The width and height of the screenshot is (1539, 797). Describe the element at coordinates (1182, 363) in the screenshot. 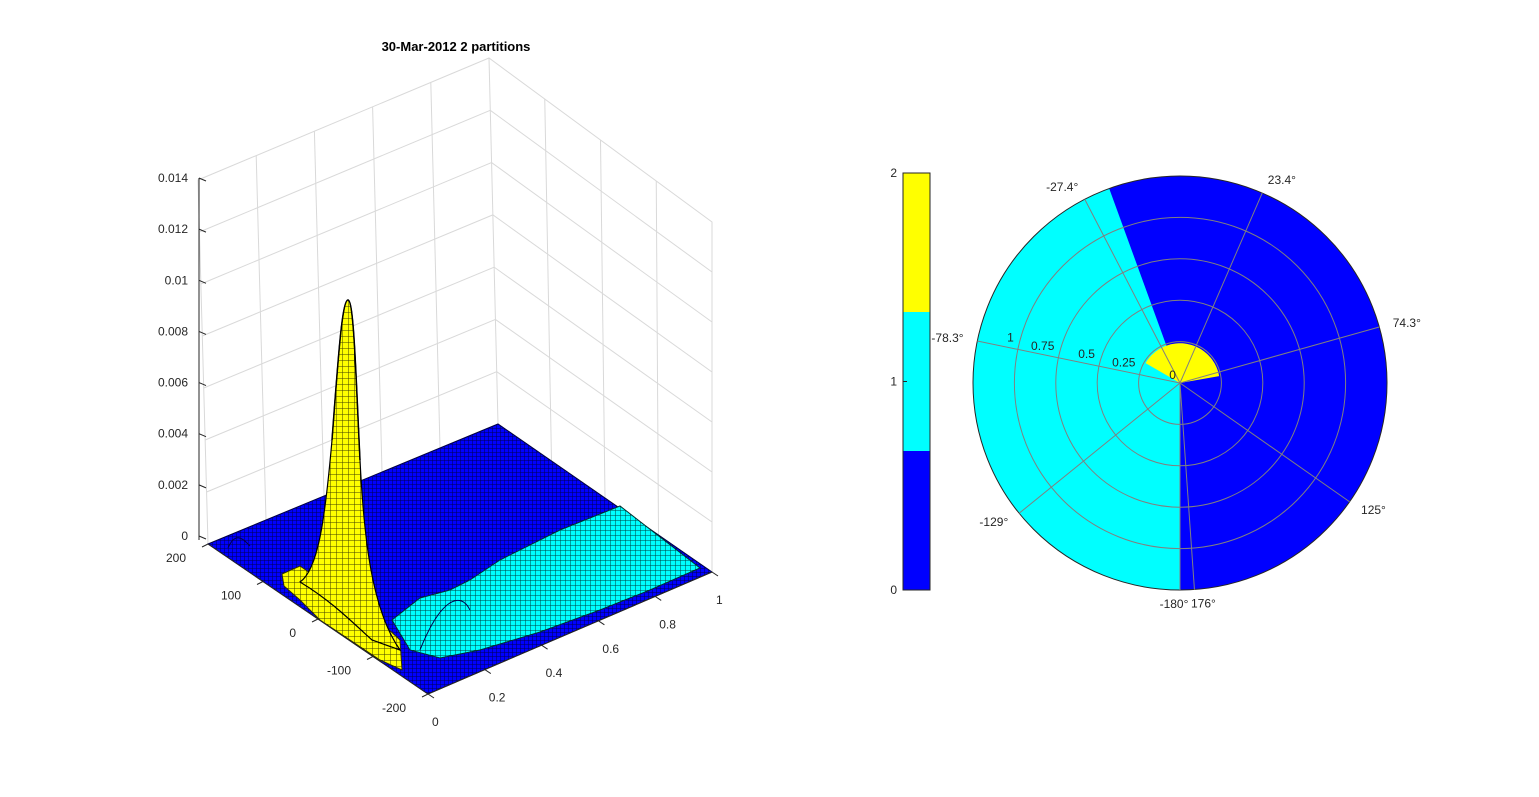

I see `polar-region-yellow` at that location.